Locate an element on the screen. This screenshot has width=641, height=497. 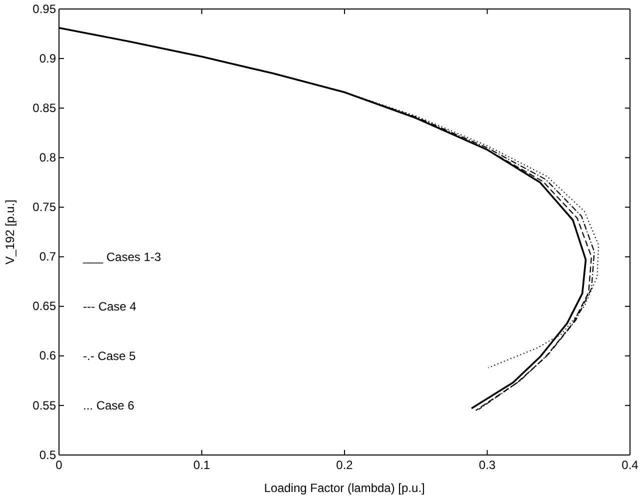
annotation: --- Case 4 is located at coordinates (110, 306).